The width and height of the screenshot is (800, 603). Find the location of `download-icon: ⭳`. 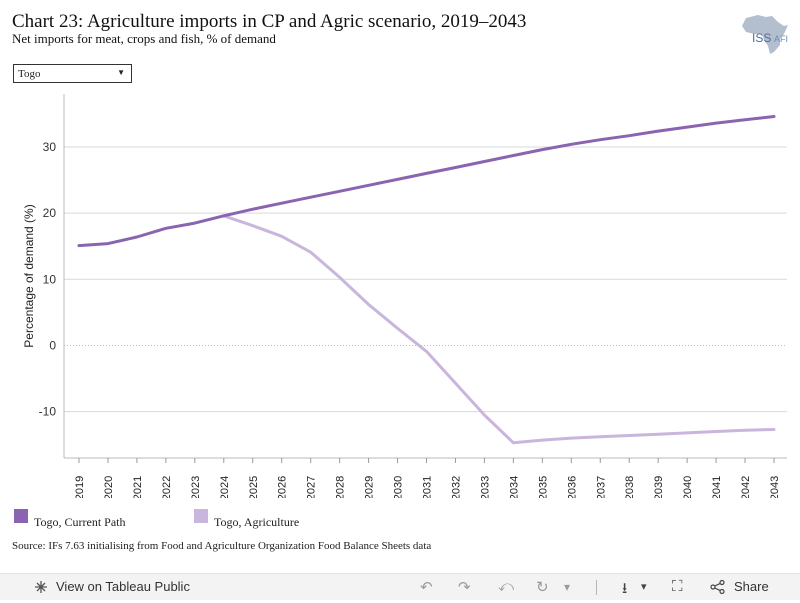

download-icon: ⭳ is located at coordinates (625, 588).